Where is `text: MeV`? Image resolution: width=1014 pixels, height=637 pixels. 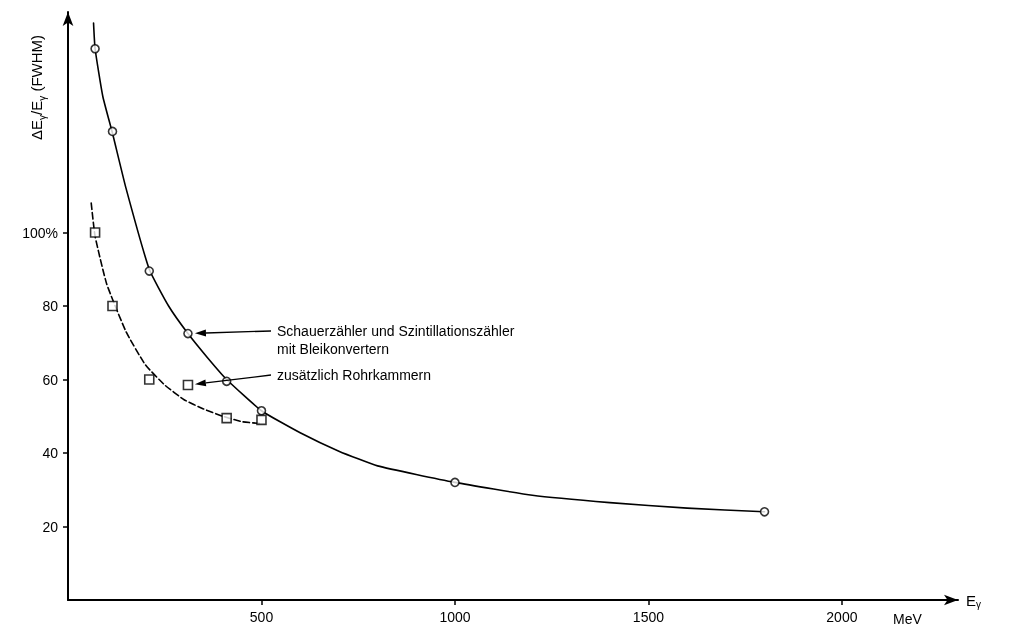 text: MeV is located at coordinates (908, 619).